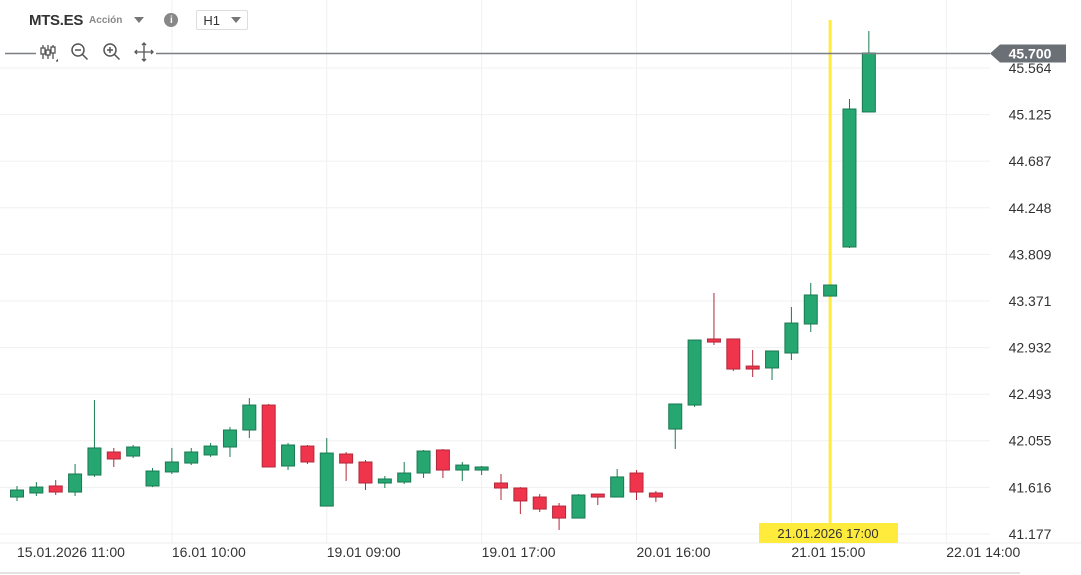 The image size is (1081, 575). Describe the element at coordinates (144, 52) in the screenshot. I see `move-icon` at that location.